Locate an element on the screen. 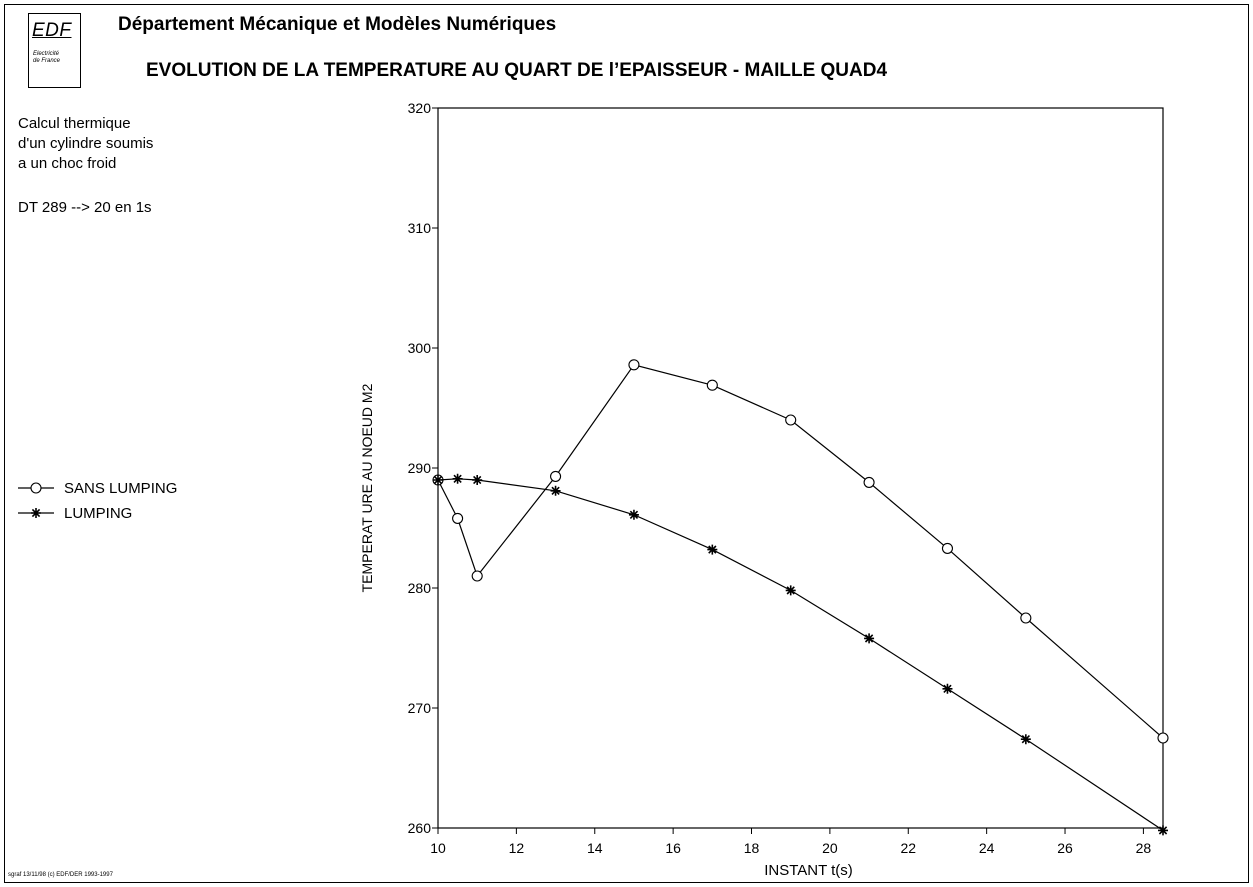 Image resolution: width=1253 pixels, height=887 pixels. edf-logo-subtitle: Electricité de France is located at coordinates (46, 58).